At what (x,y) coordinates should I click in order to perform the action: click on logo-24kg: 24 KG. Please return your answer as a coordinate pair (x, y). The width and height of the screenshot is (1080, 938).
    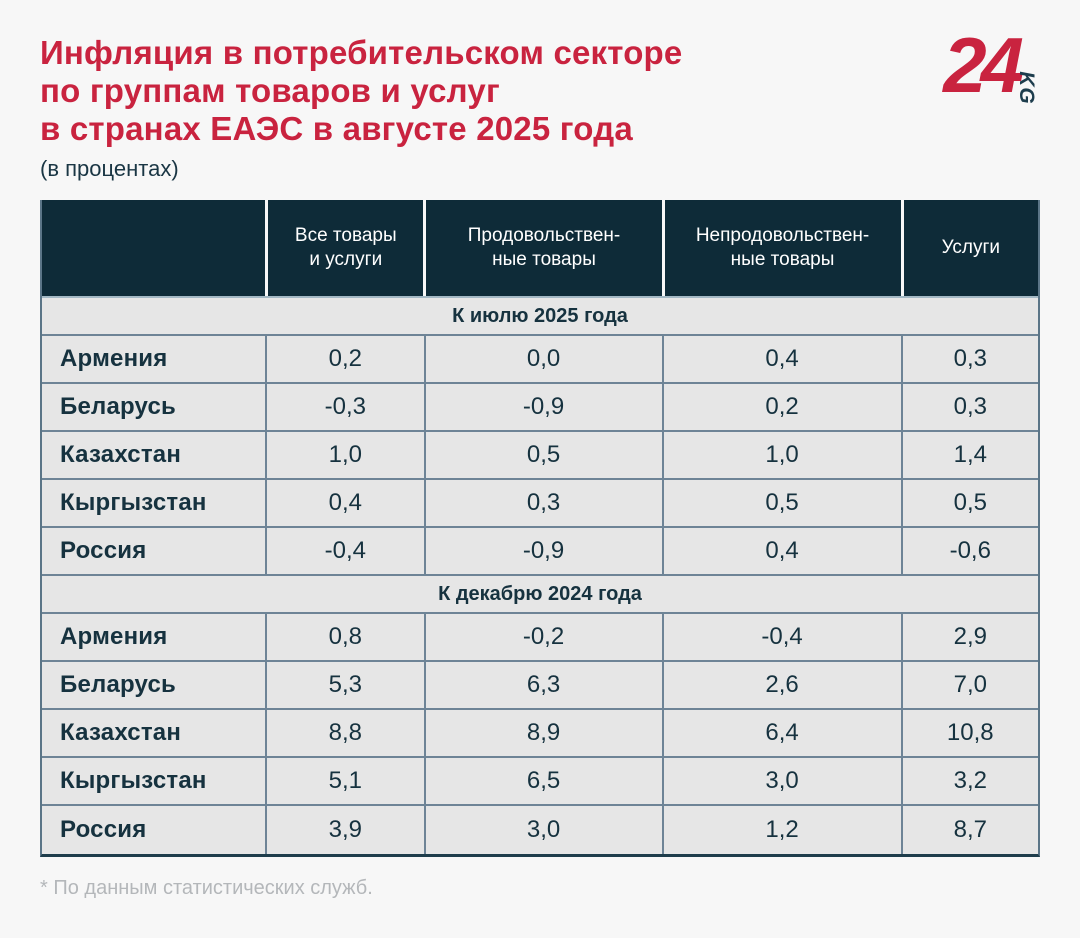
    Looking at the image, I should click on (970, 65).